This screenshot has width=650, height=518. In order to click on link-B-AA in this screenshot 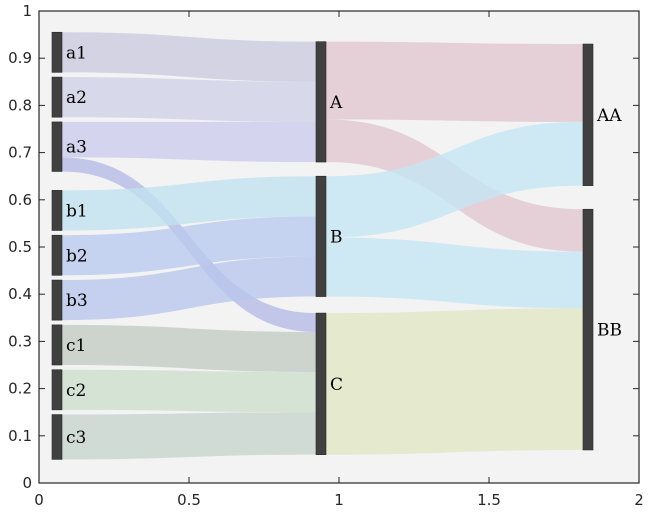, I will do `click(454, 179)`.